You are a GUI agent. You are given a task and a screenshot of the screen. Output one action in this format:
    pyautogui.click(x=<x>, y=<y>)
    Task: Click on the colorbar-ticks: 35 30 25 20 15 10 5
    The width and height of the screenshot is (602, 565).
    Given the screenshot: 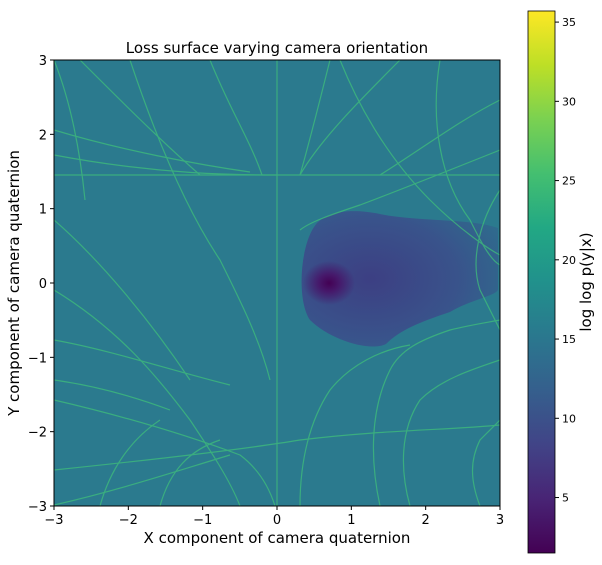 What is the action you would take?
    pyautogui.click(x=565, y=260)
    